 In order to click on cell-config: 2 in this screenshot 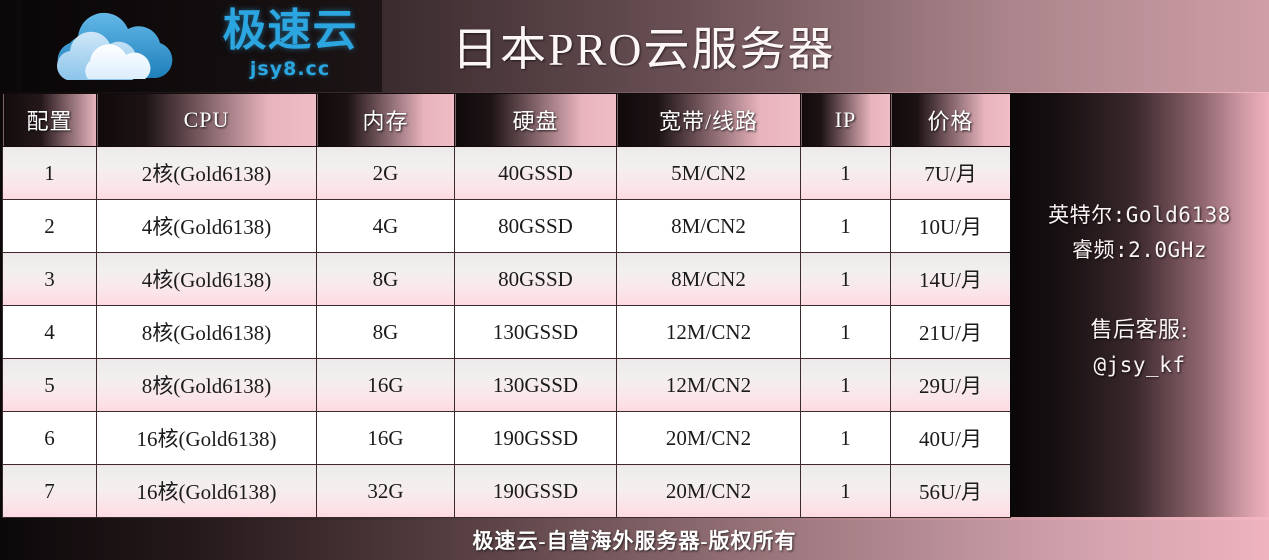, I will do `click(49, 226)`.